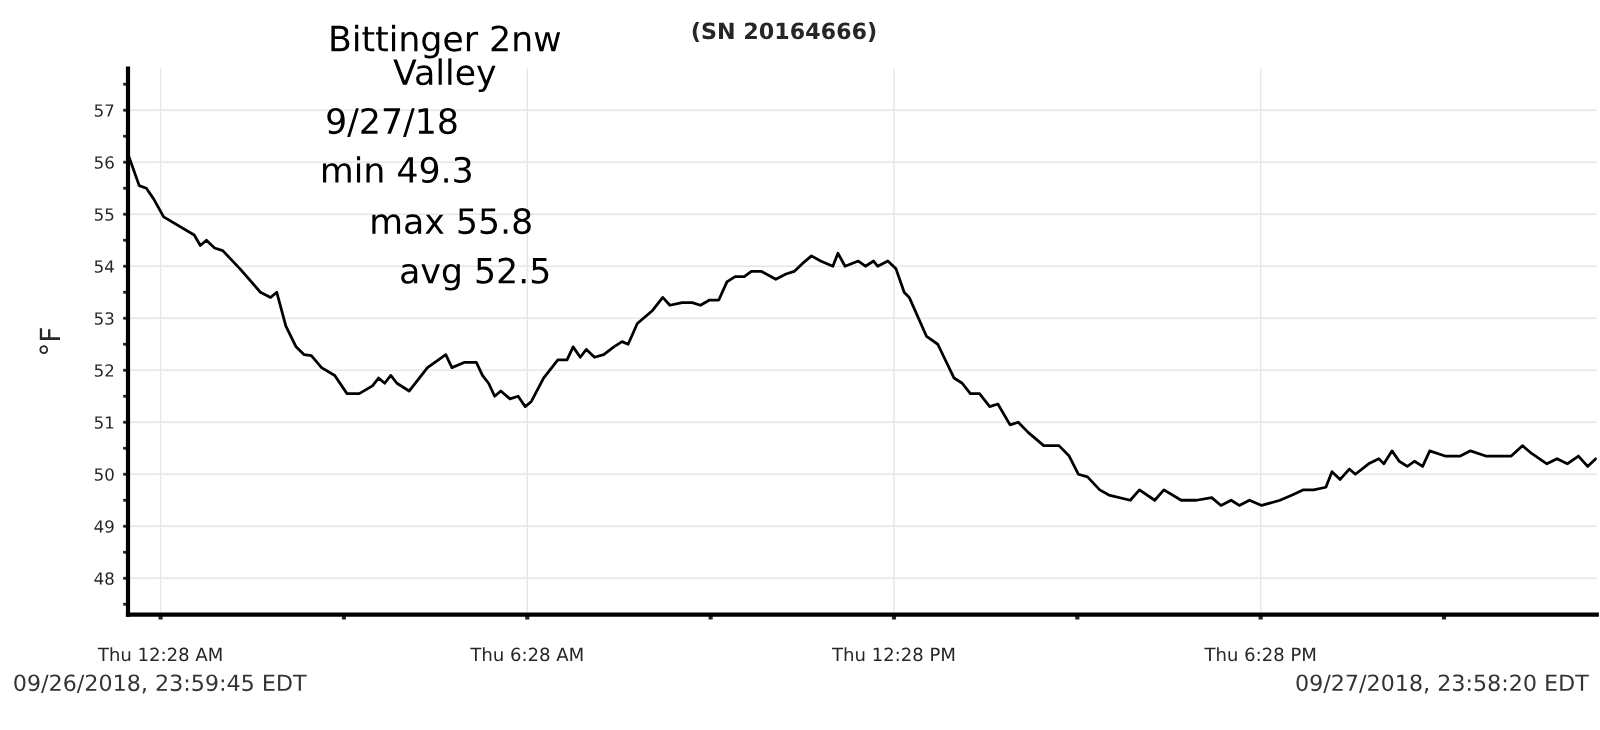 This screenshot has height=730, width=1600. I want to click on y-tick-label: 52, so click(104, 370).